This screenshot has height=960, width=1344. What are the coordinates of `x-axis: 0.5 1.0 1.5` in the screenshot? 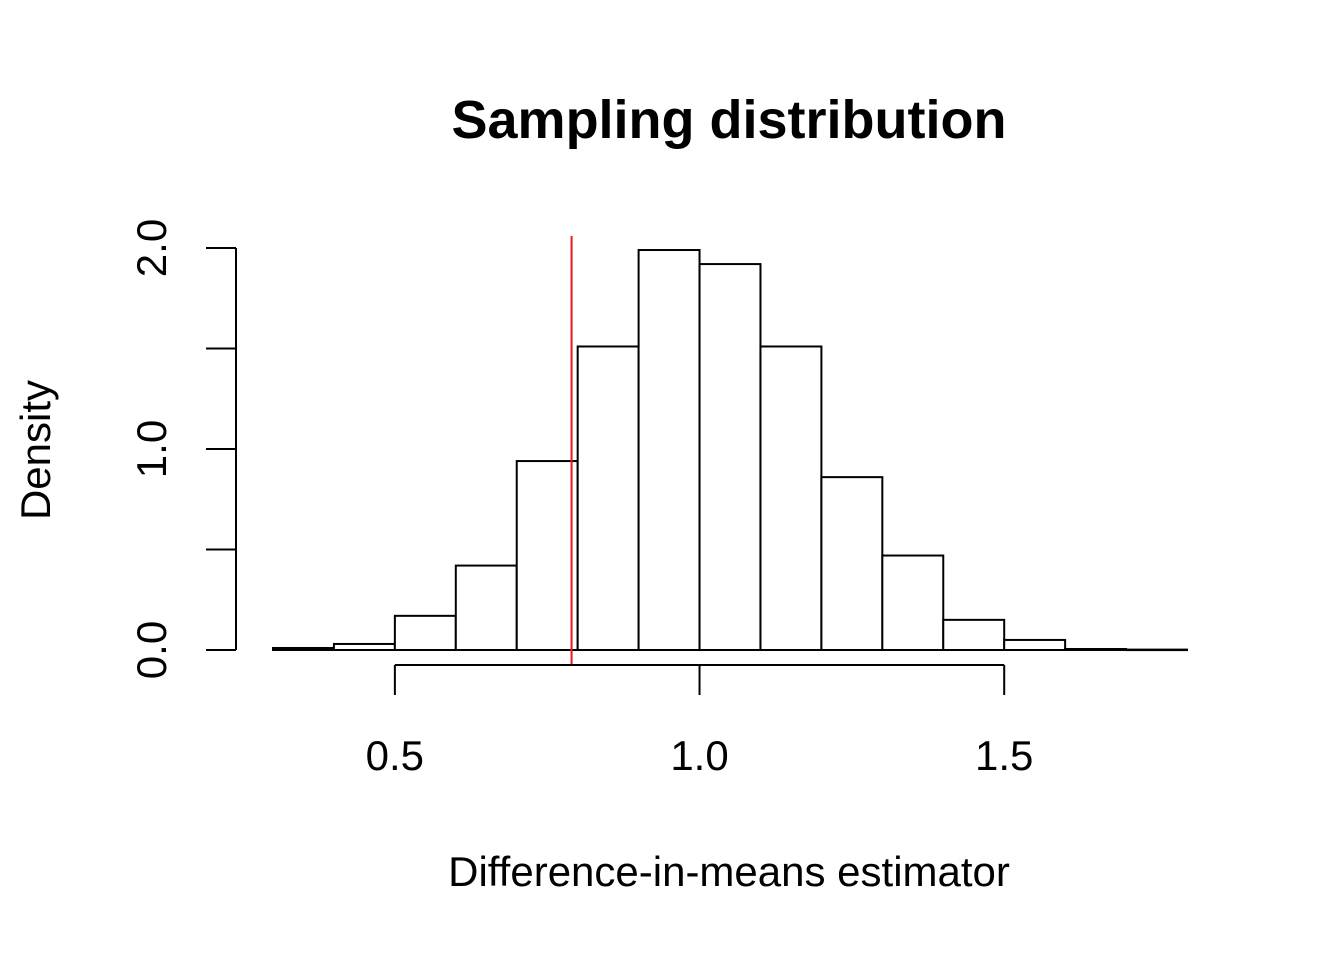 It's located at (699, 721).